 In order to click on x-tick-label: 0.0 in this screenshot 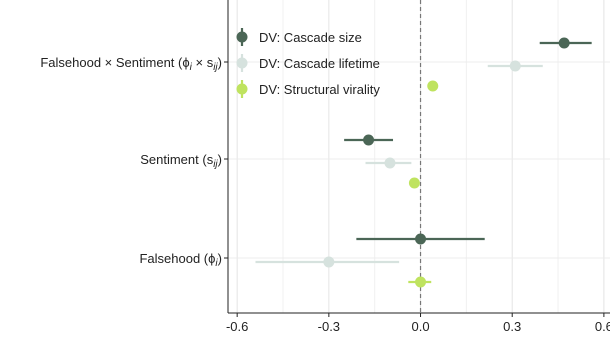, I will do `click(420, 326)`.